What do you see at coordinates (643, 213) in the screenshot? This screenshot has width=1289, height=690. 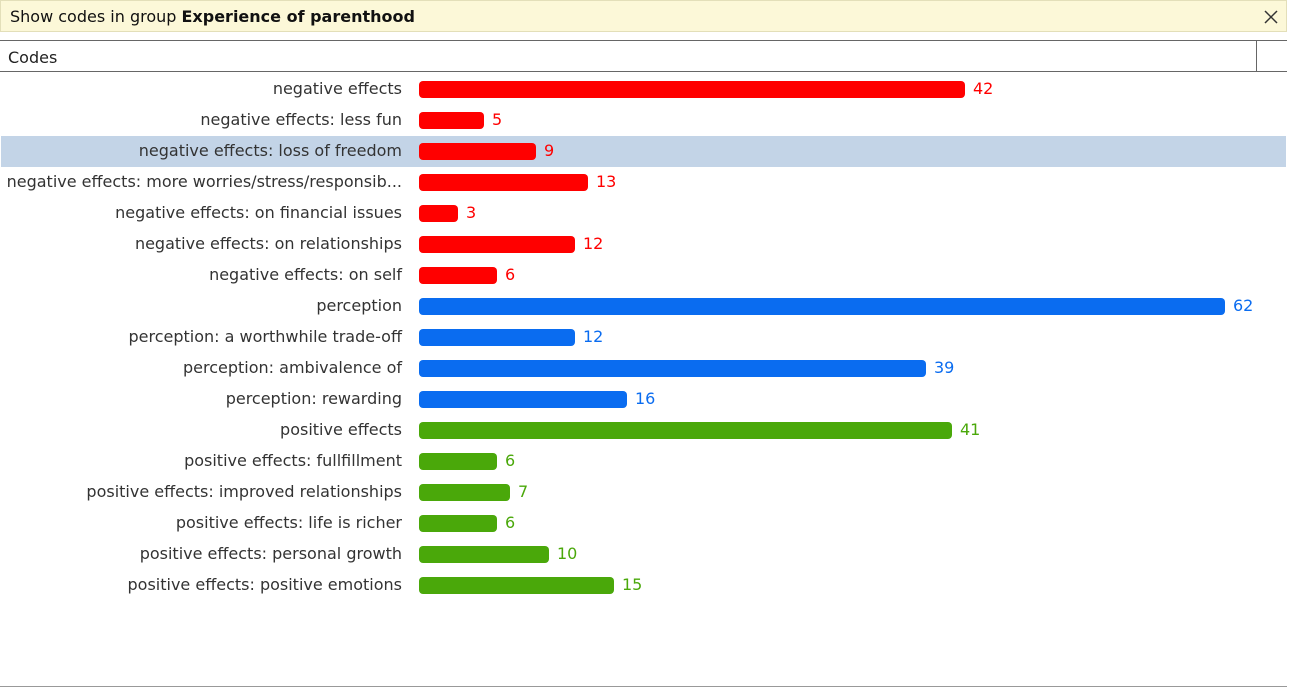 I see `code-row: negative effects: on financial issues 3` at bounding box center [643, 213].